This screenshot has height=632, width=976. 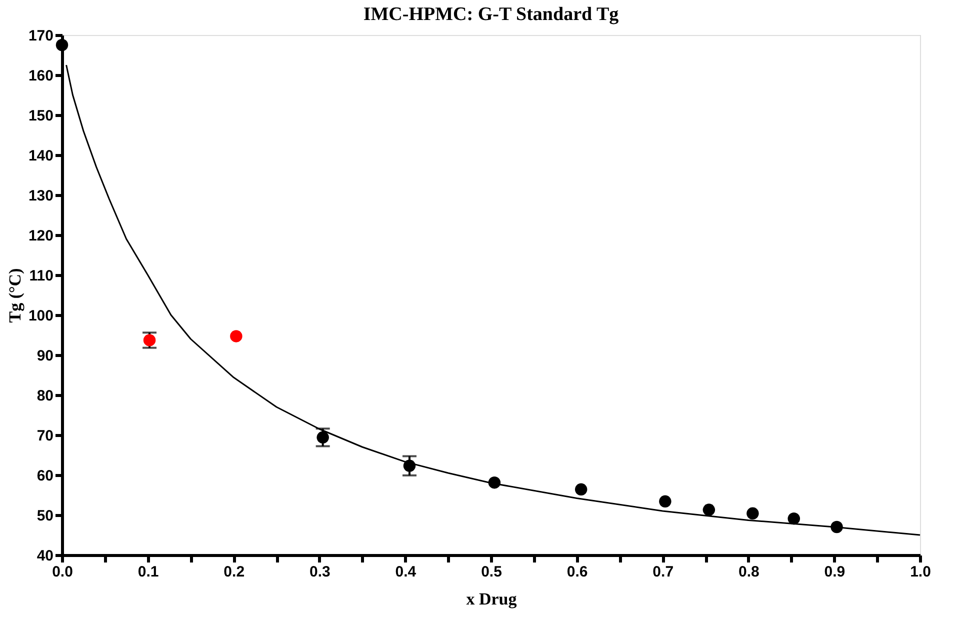 I want to click on y-tick-label: 120, so click(x=41, y=236).